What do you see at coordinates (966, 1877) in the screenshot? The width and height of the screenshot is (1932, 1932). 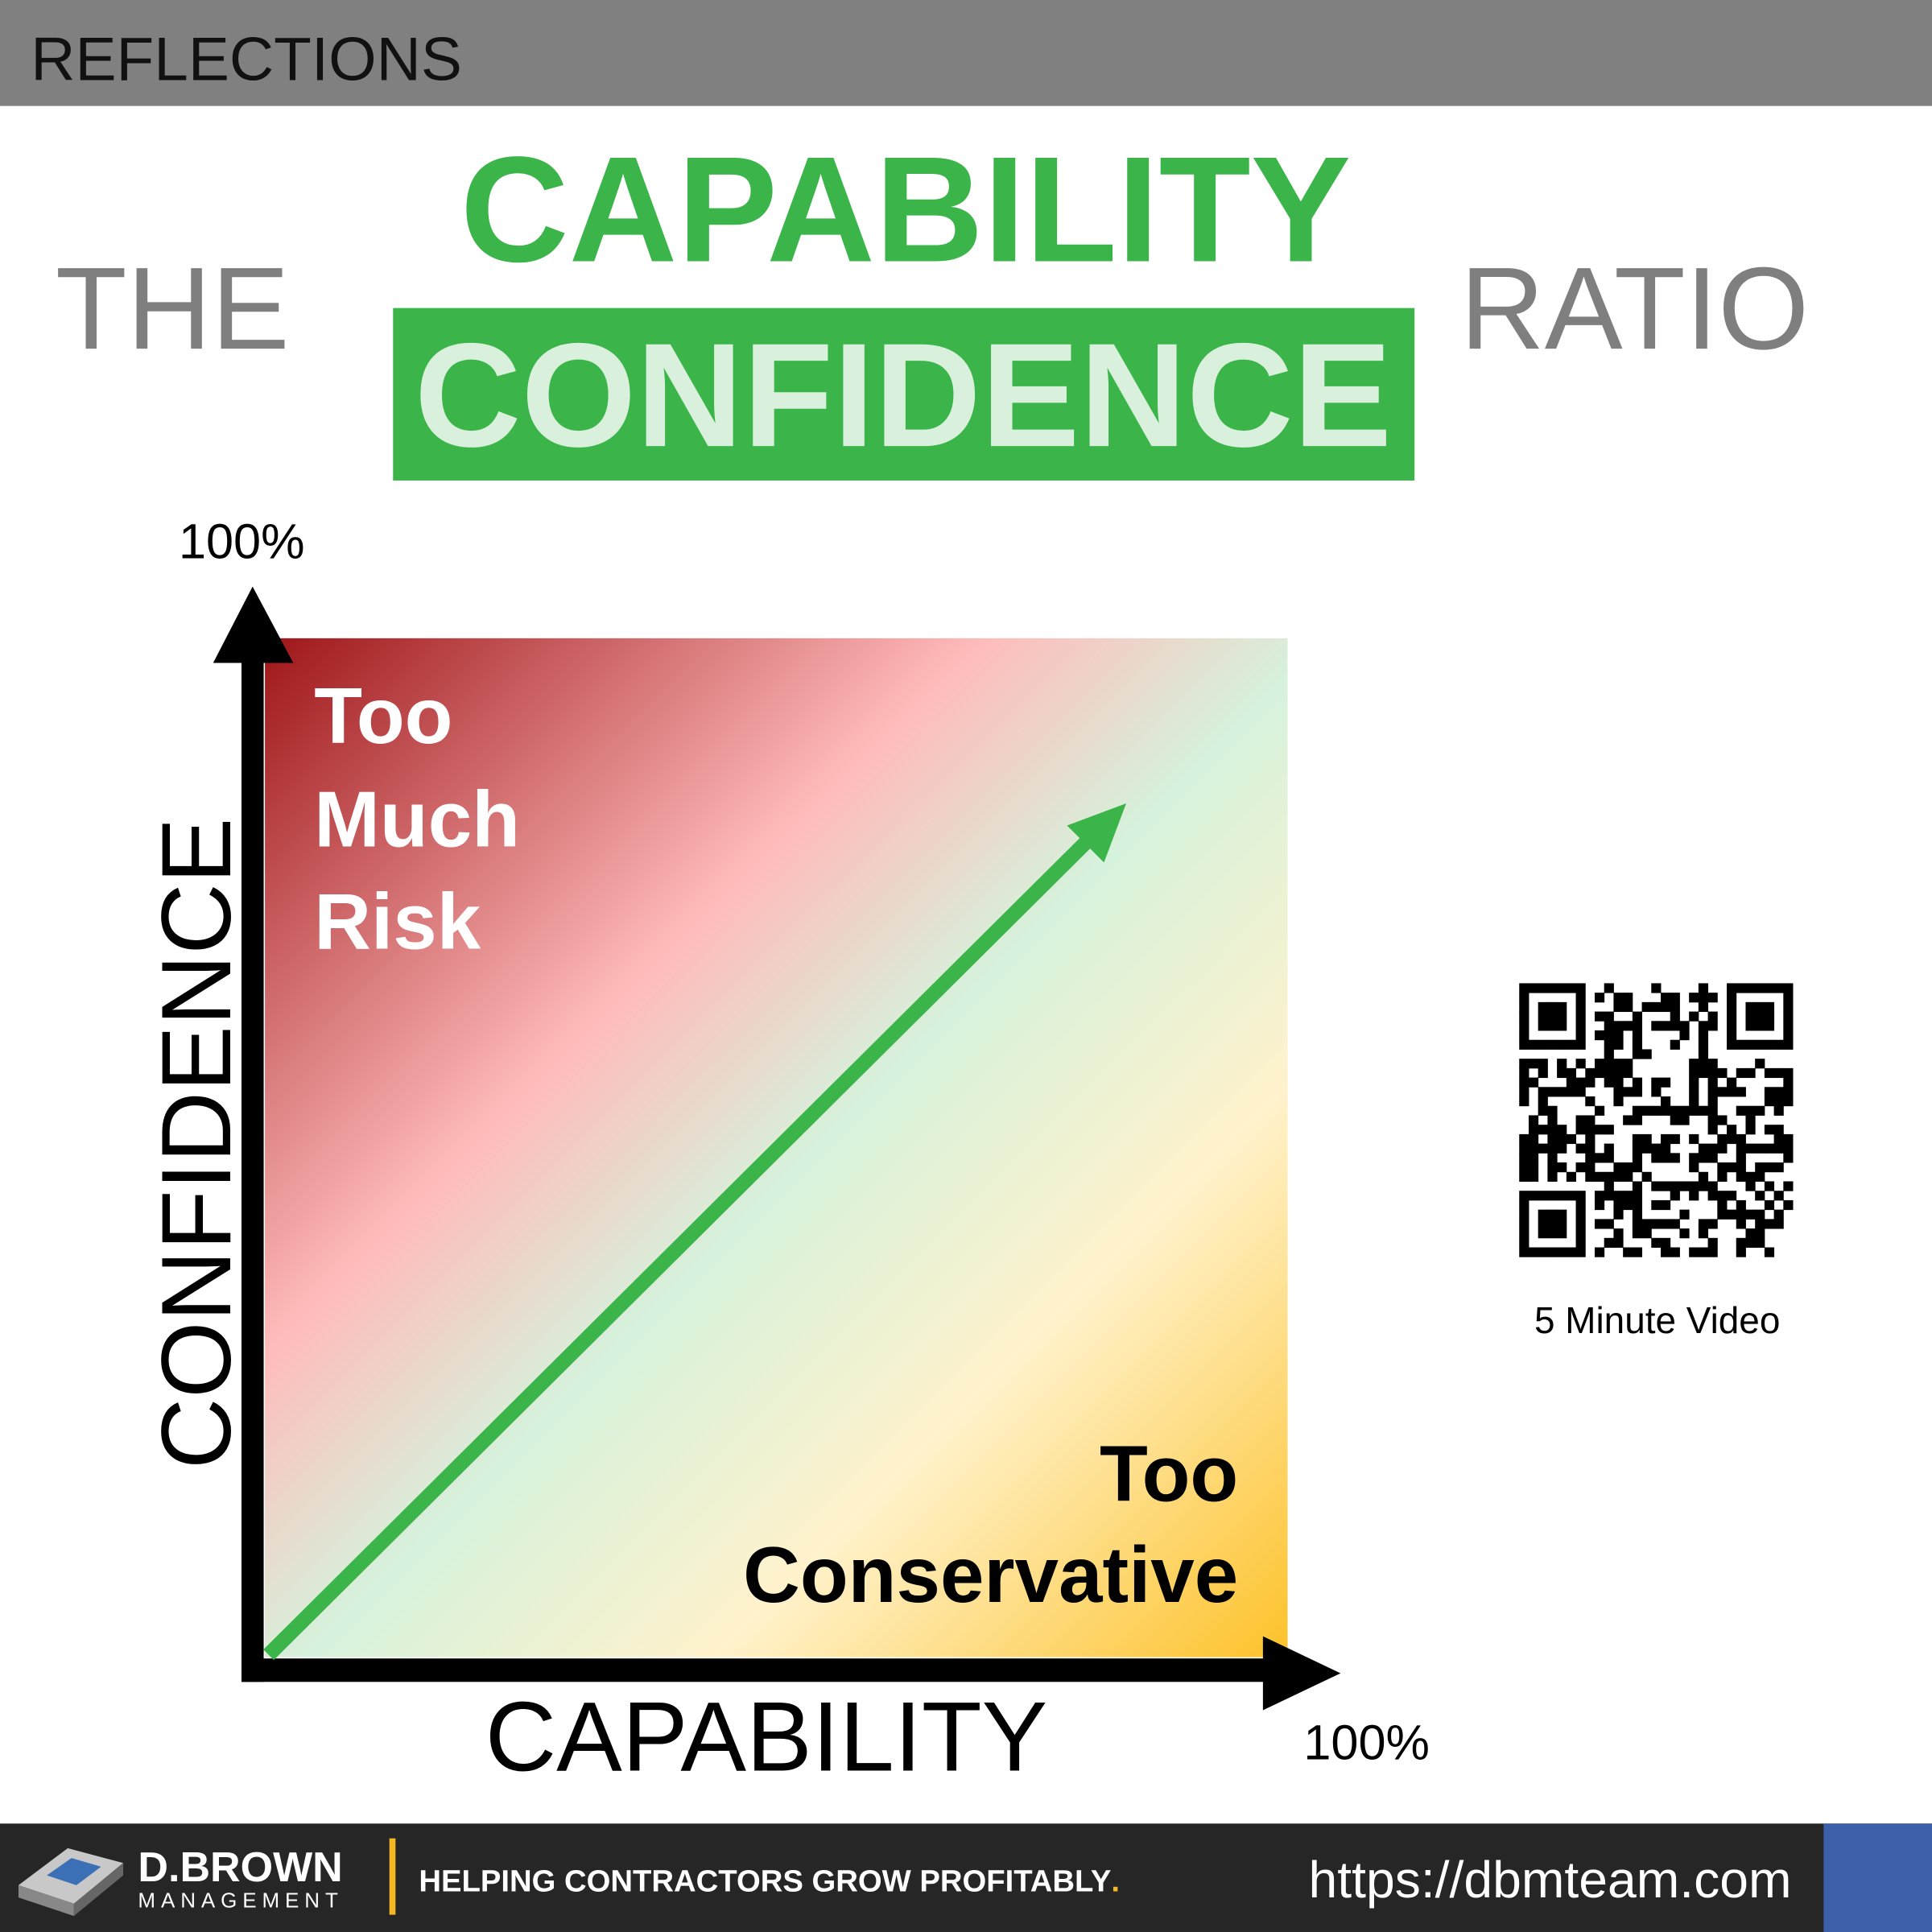 I see `footer-bar` at bounding box center [966, 1877].